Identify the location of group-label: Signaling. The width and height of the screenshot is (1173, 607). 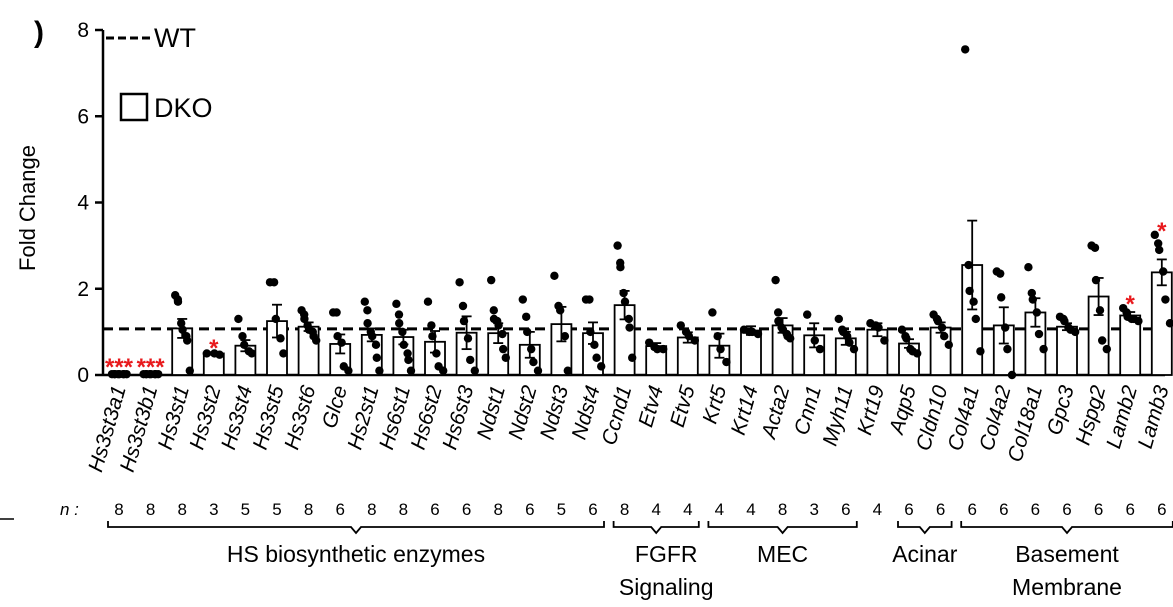
(666, 587).